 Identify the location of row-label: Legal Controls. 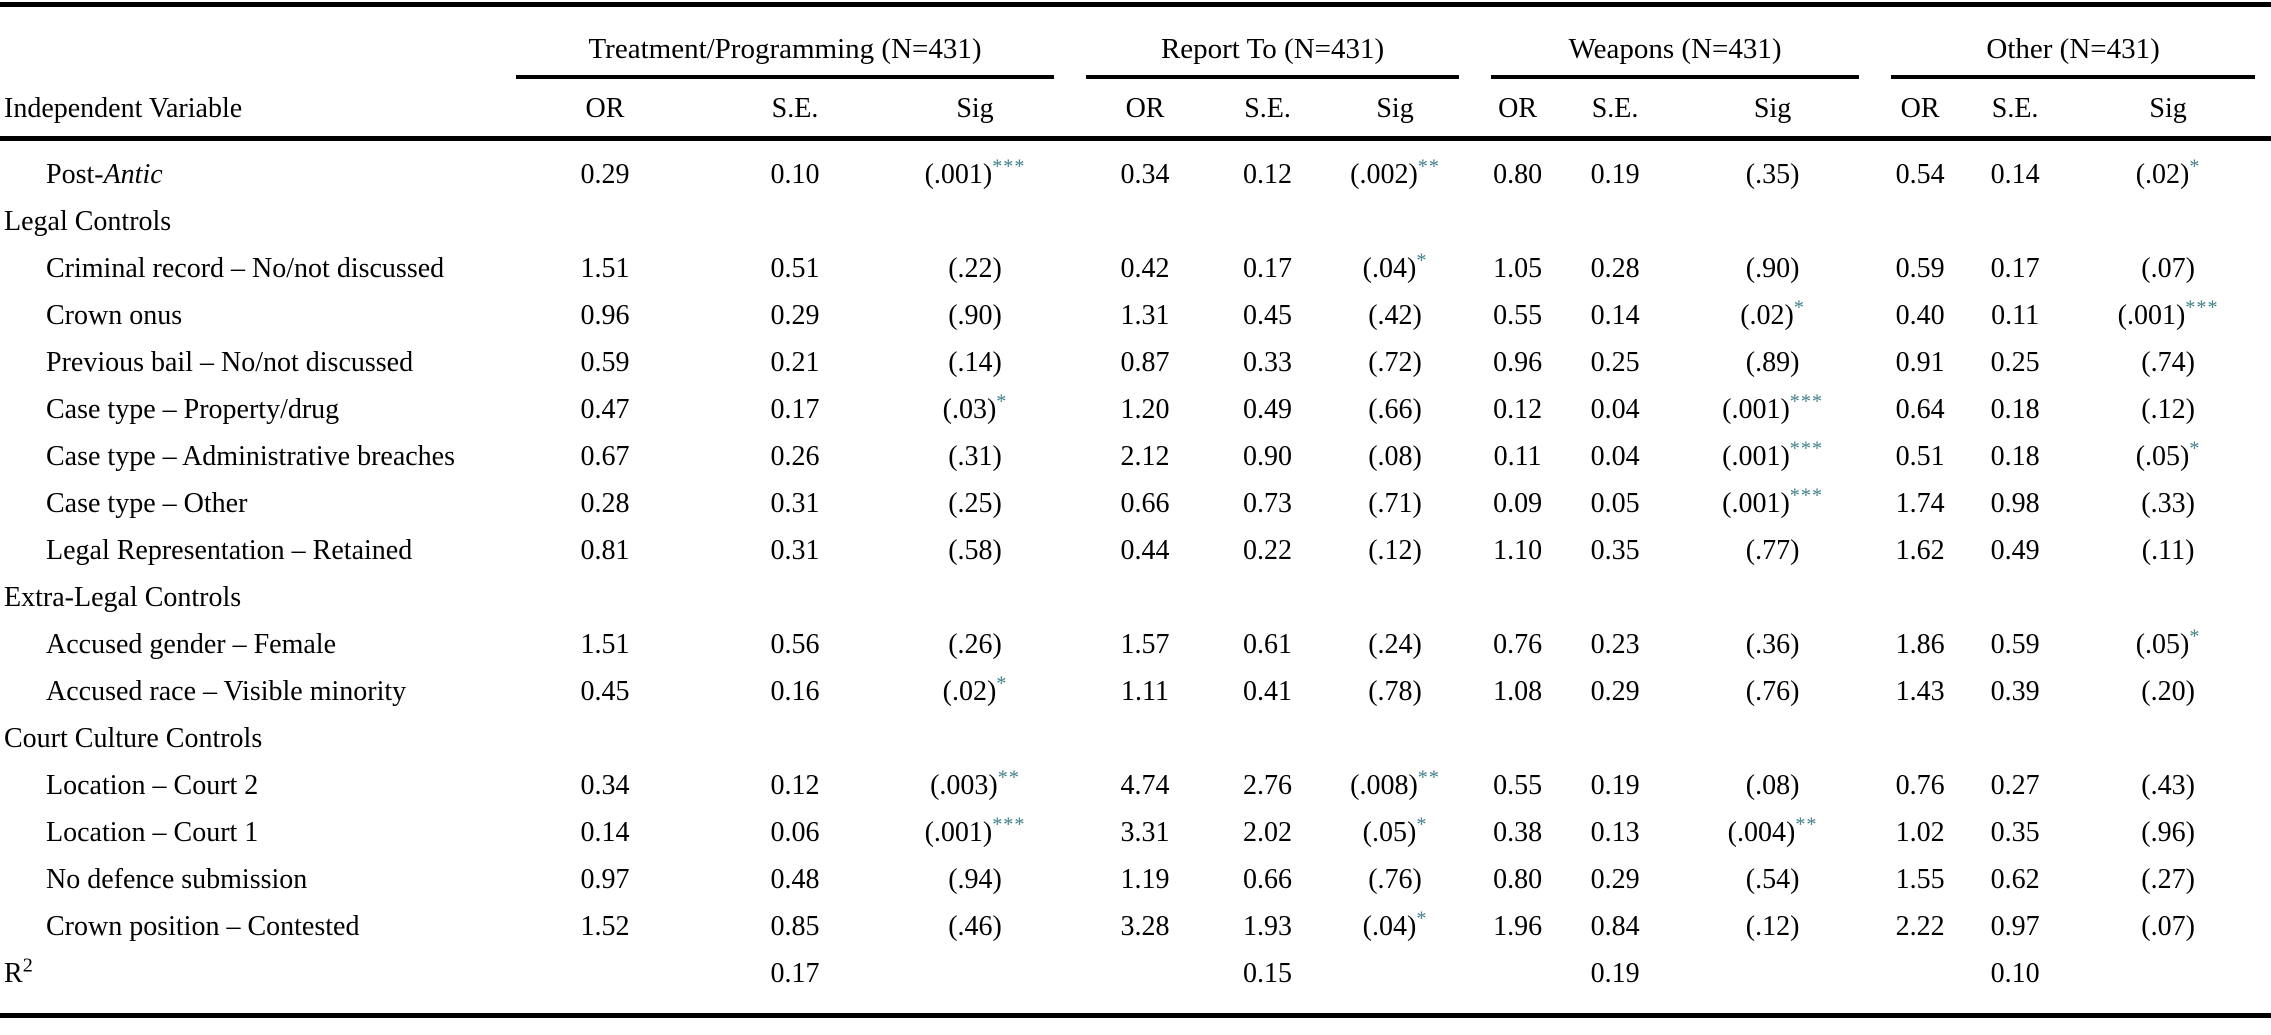
(88, 221).